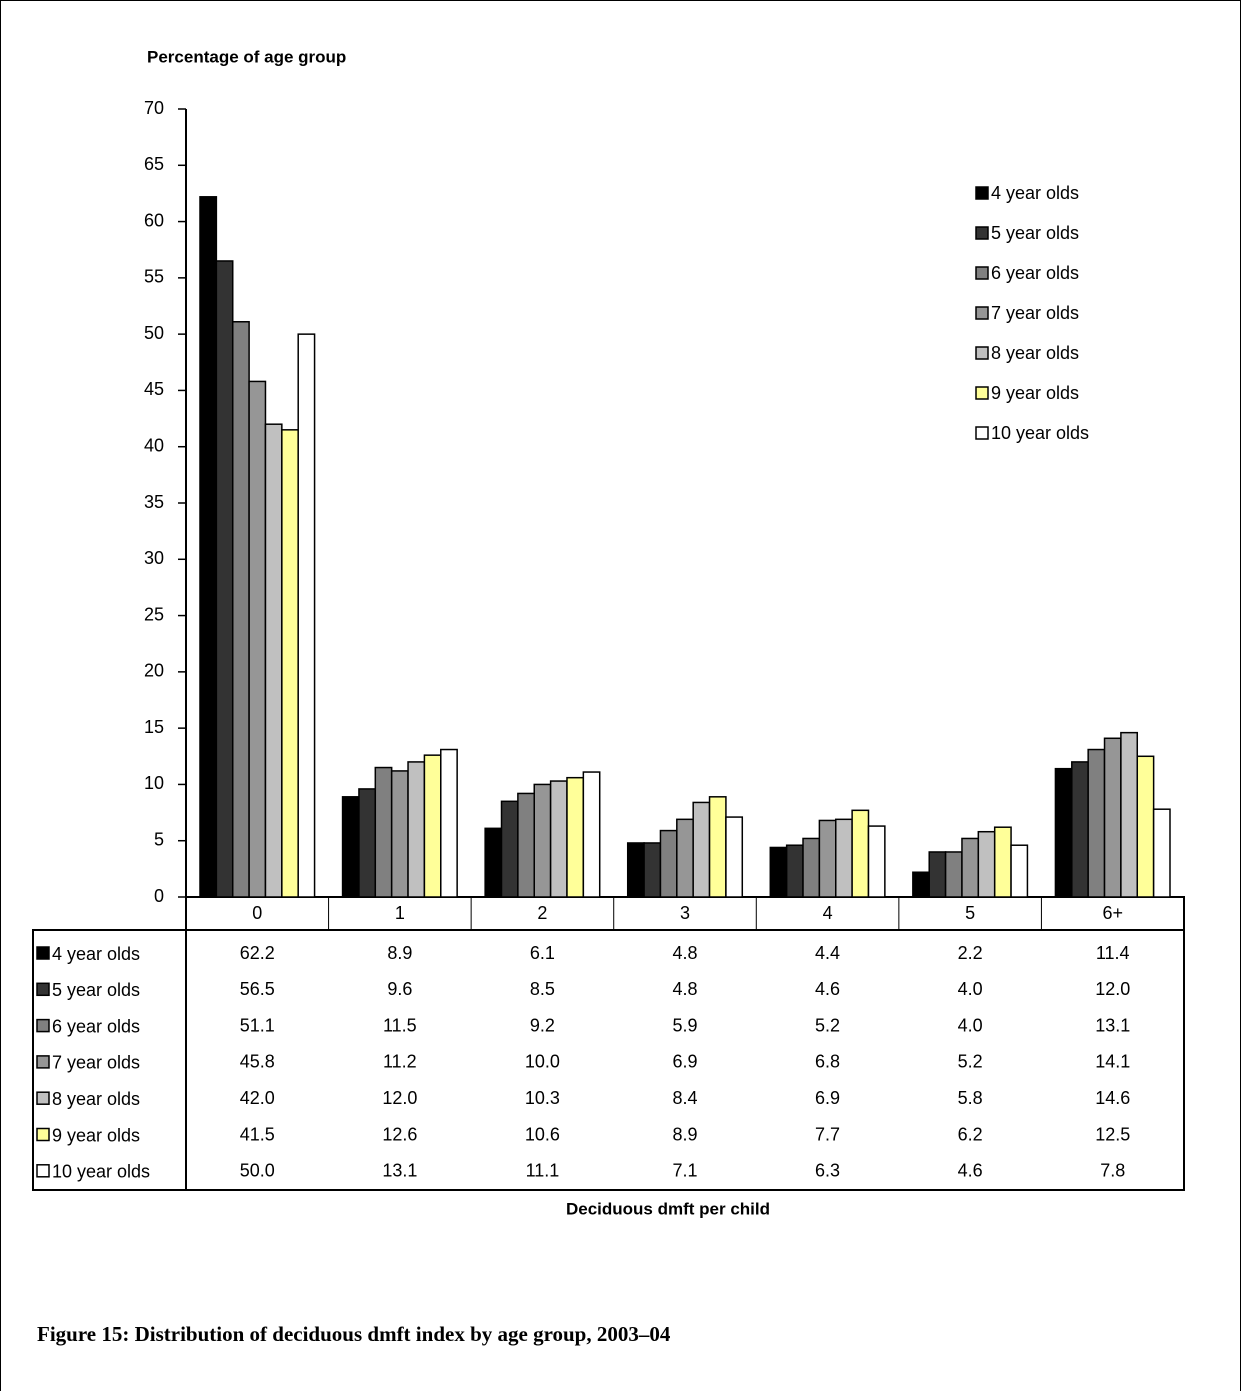 The image size is (1242, 1391). What do you see at coordinates (96, 1135) in the screenshot?
I see `table-row-label: 9 year olds` at bounding box center [96, 1135].